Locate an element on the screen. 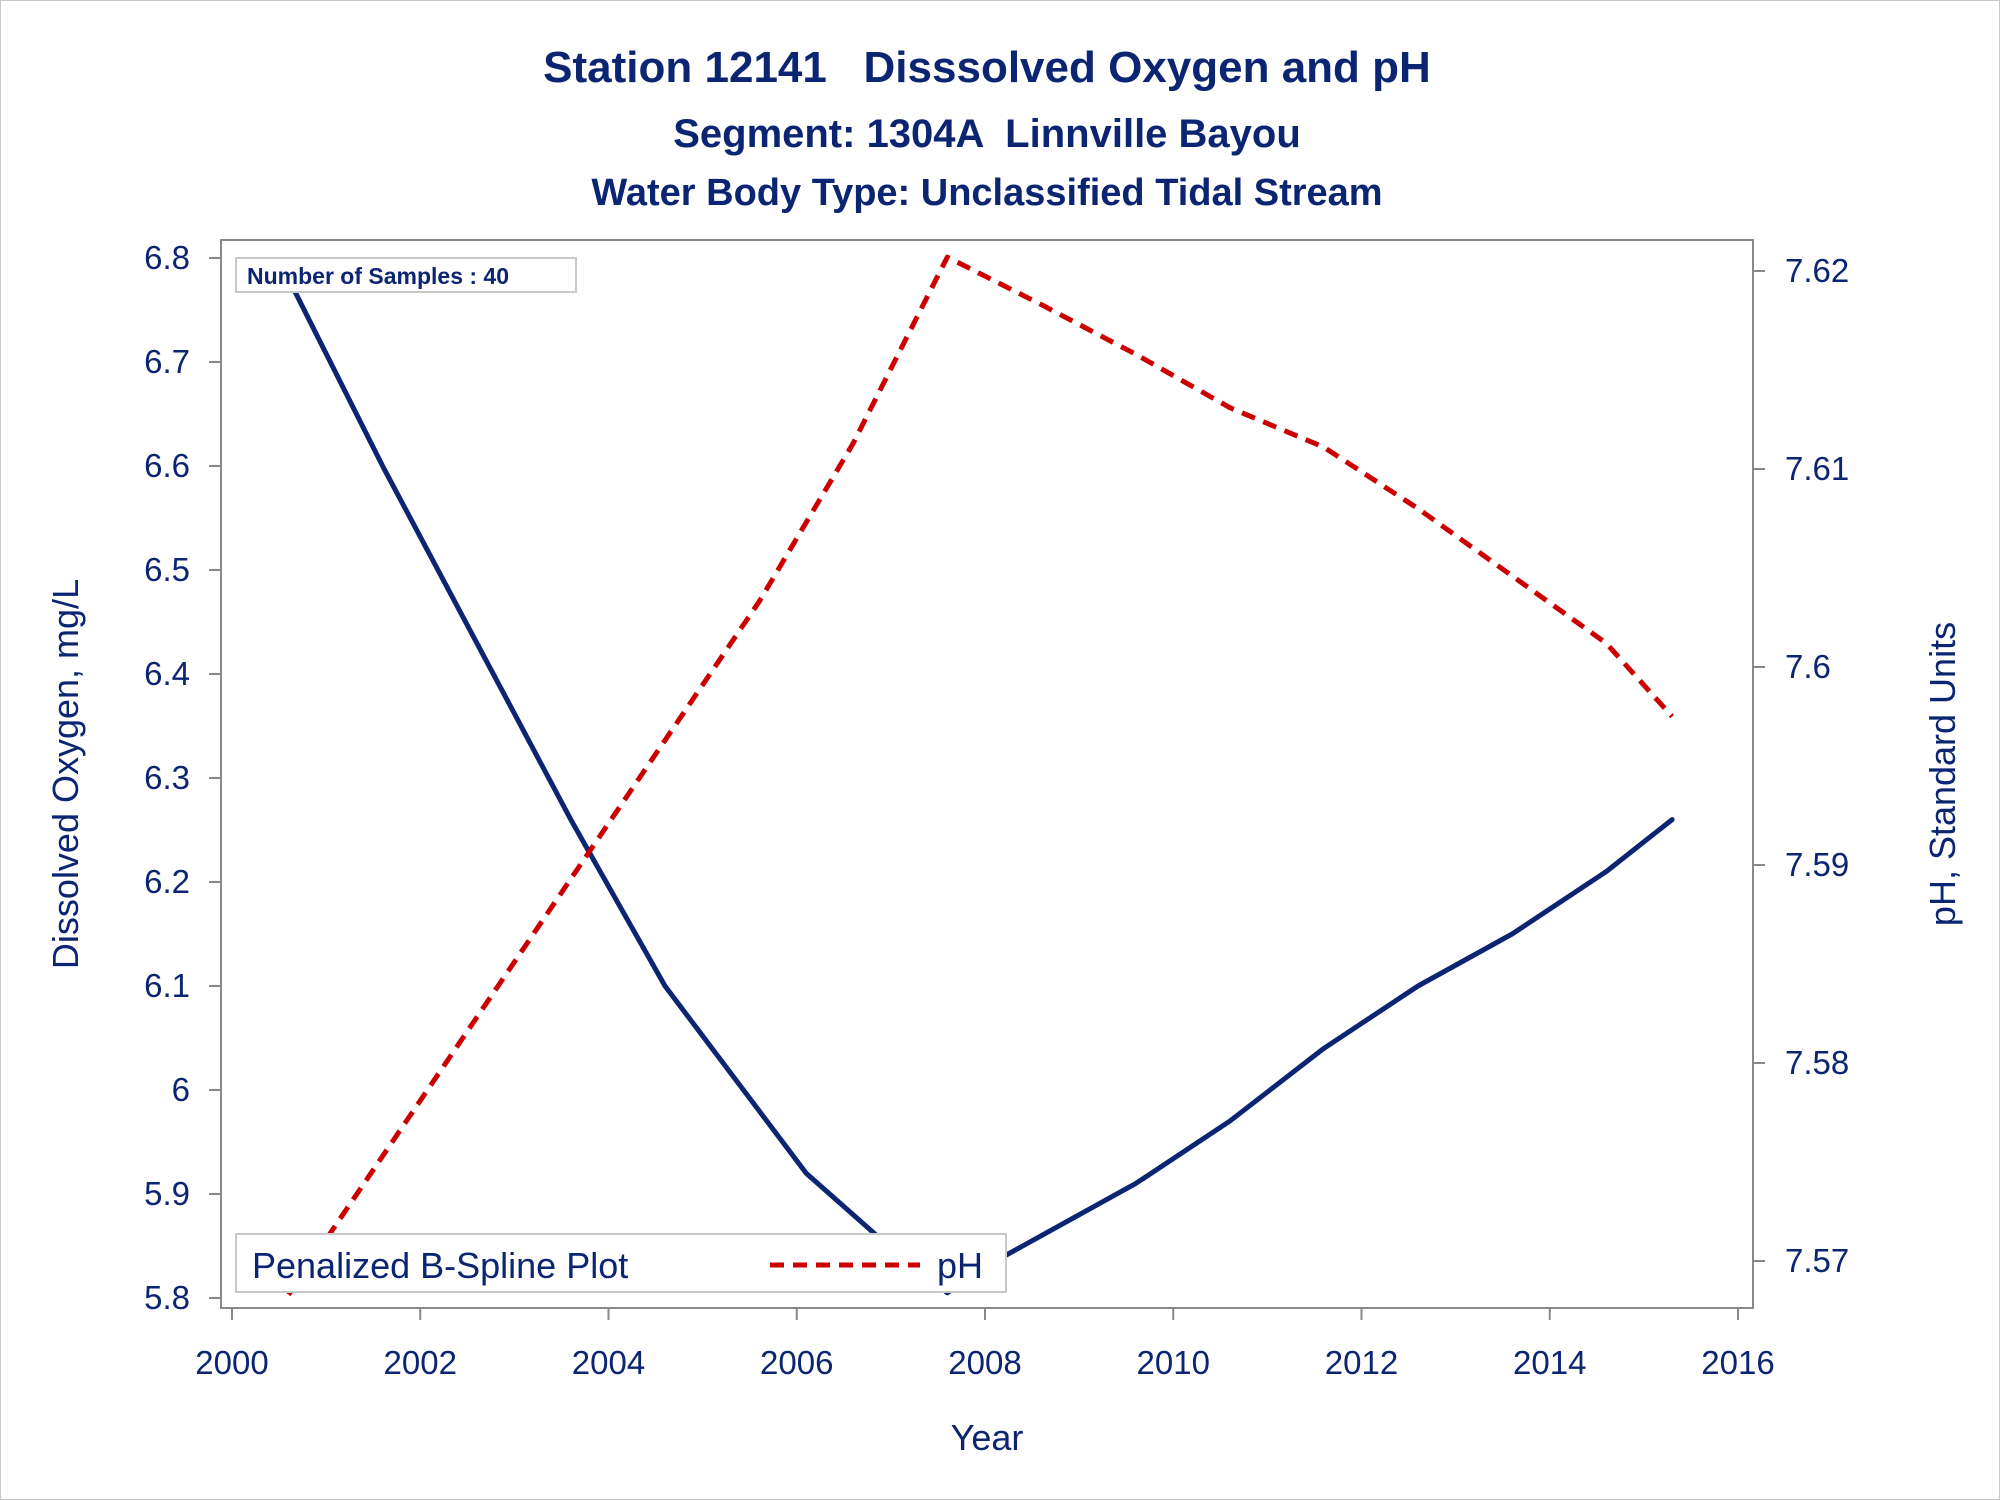 The image size is (2000, 1500). y2-tick-label: 7.62 is located at coordinates (1817, 270).